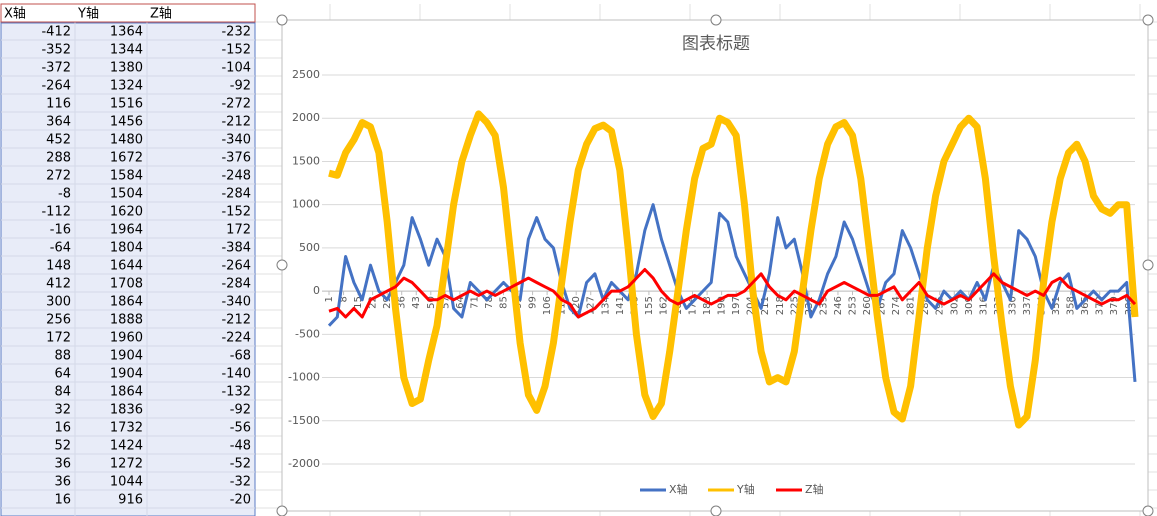 The image size is (1157, 516). Describe the element at coordinates (62, 410) in the screenshot. I see `cell-text: 32` at that location.